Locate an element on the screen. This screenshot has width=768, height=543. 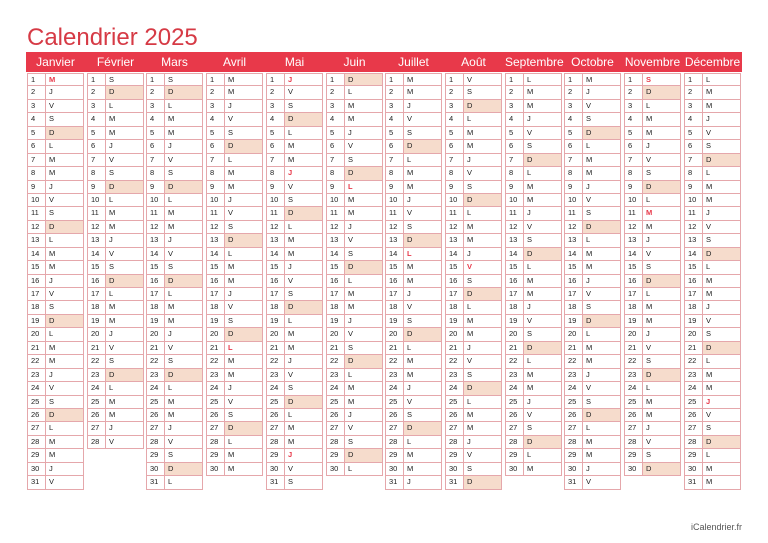
day-cell: 28 L is located at coordinates (413, 442).